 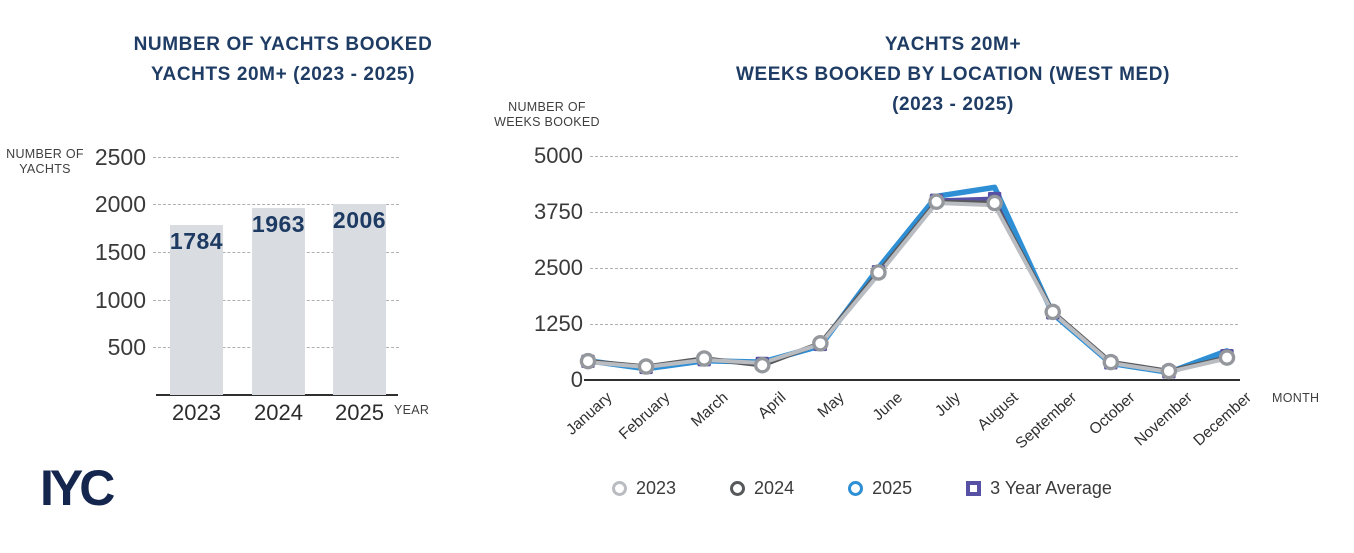 I want to click on line-x-tick-label: December, so click(x=1222, y=419).